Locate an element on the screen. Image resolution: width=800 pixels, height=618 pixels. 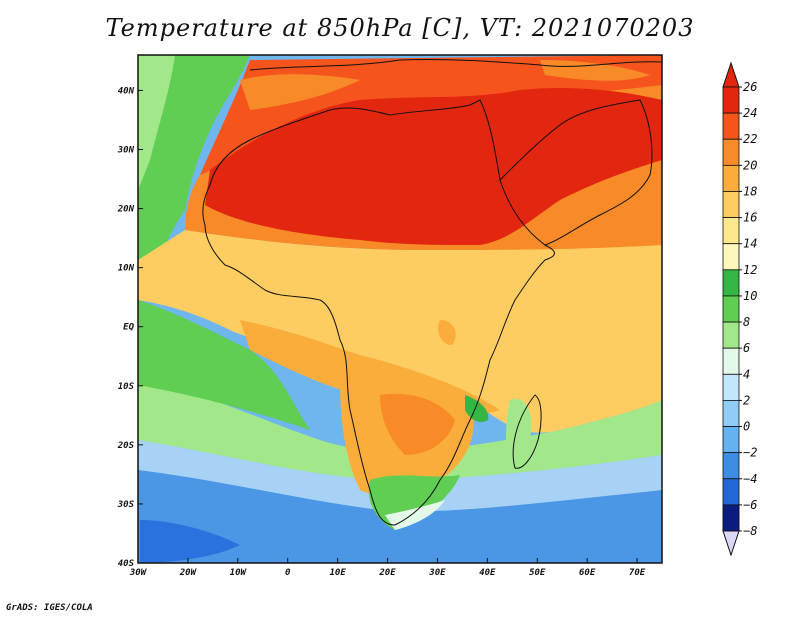
credit-label: GrADS: IGES/COLA is located at coordinates (49, 608).